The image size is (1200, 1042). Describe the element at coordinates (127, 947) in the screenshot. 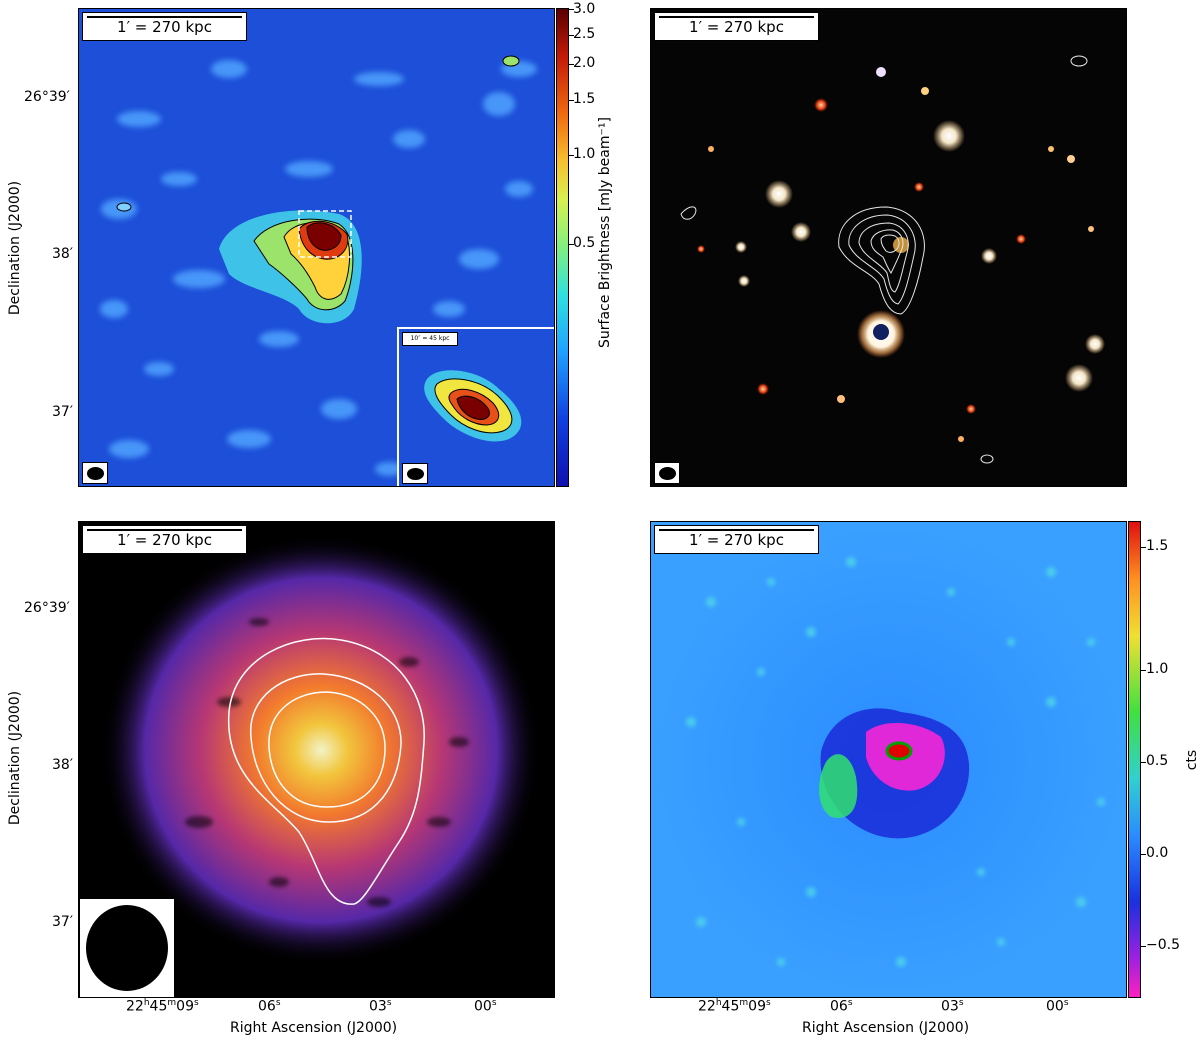

I see `xray-beam-indicator` at that location.